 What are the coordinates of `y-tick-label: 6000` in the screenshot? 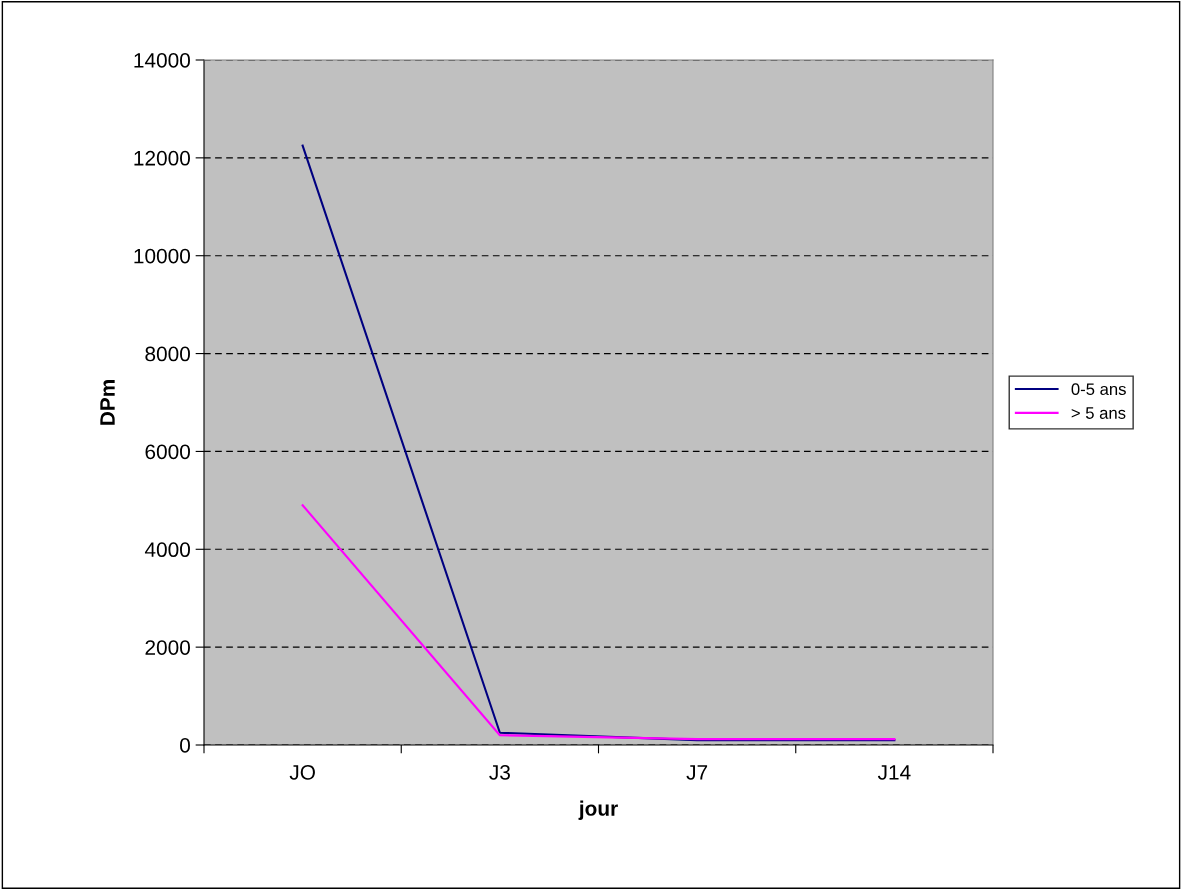 It's located at (167, 452).